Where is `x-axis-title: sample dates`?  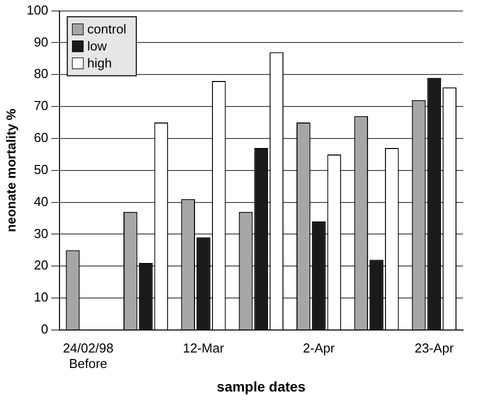
x-axis-title: sample dates is located at coordinates (261, 386).